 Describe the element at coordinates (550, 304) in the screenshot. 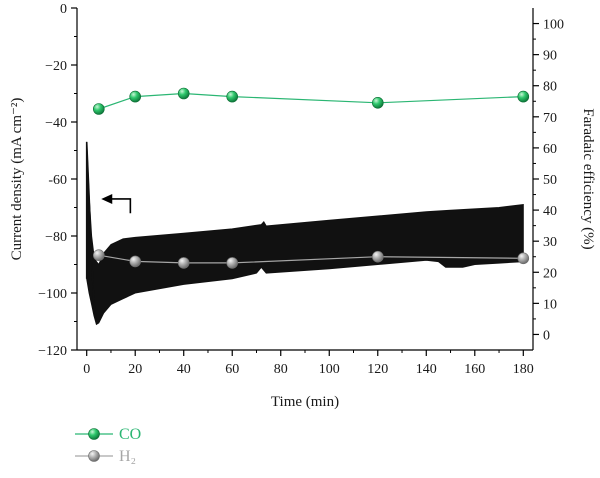

I see `right-tick-label: 10` at that location.